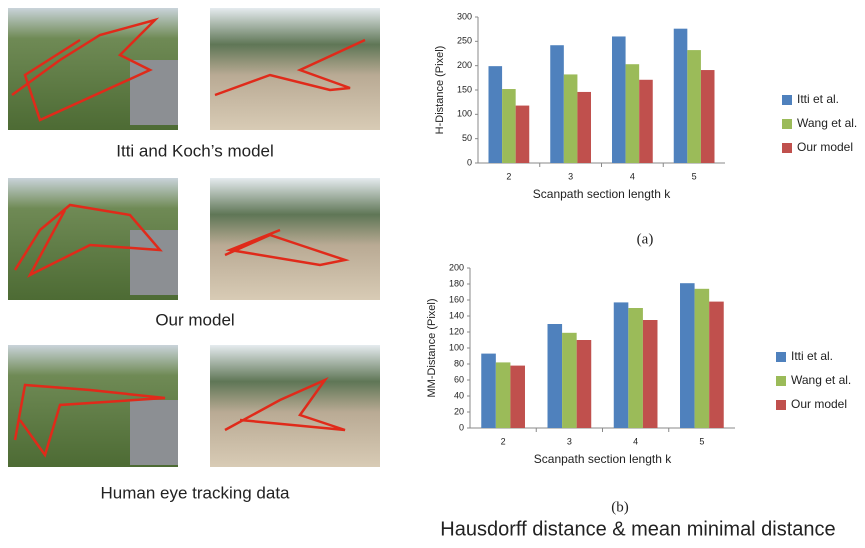 This screenshot has height=548, width=865. What do you see at coordinates (467, 138) in the screenshot?
I see `y-tick-label: 50` at bounding box center [467, 138].